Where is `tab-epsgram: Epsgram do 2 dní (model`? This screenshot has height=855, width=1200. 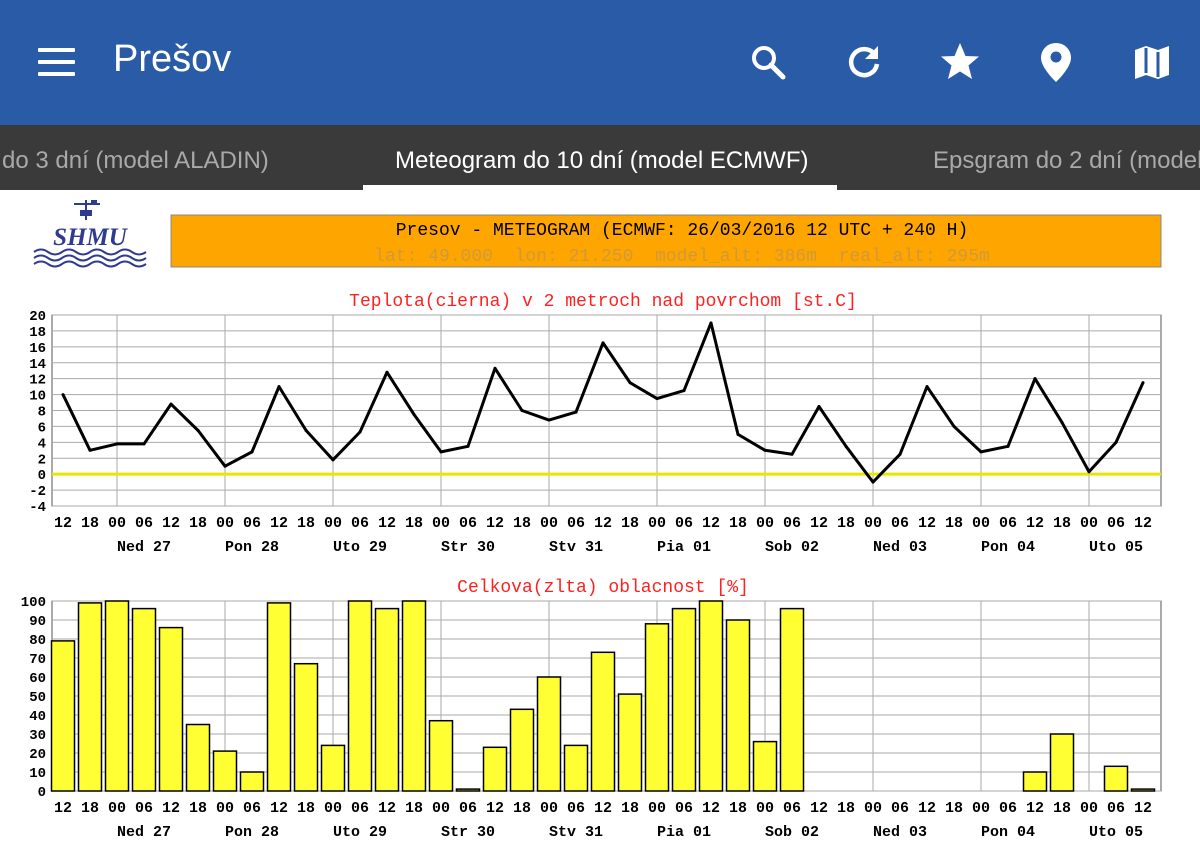
tab-epsgram: Epsgram do 2 dní (model is located at coordinates (1066, 160).